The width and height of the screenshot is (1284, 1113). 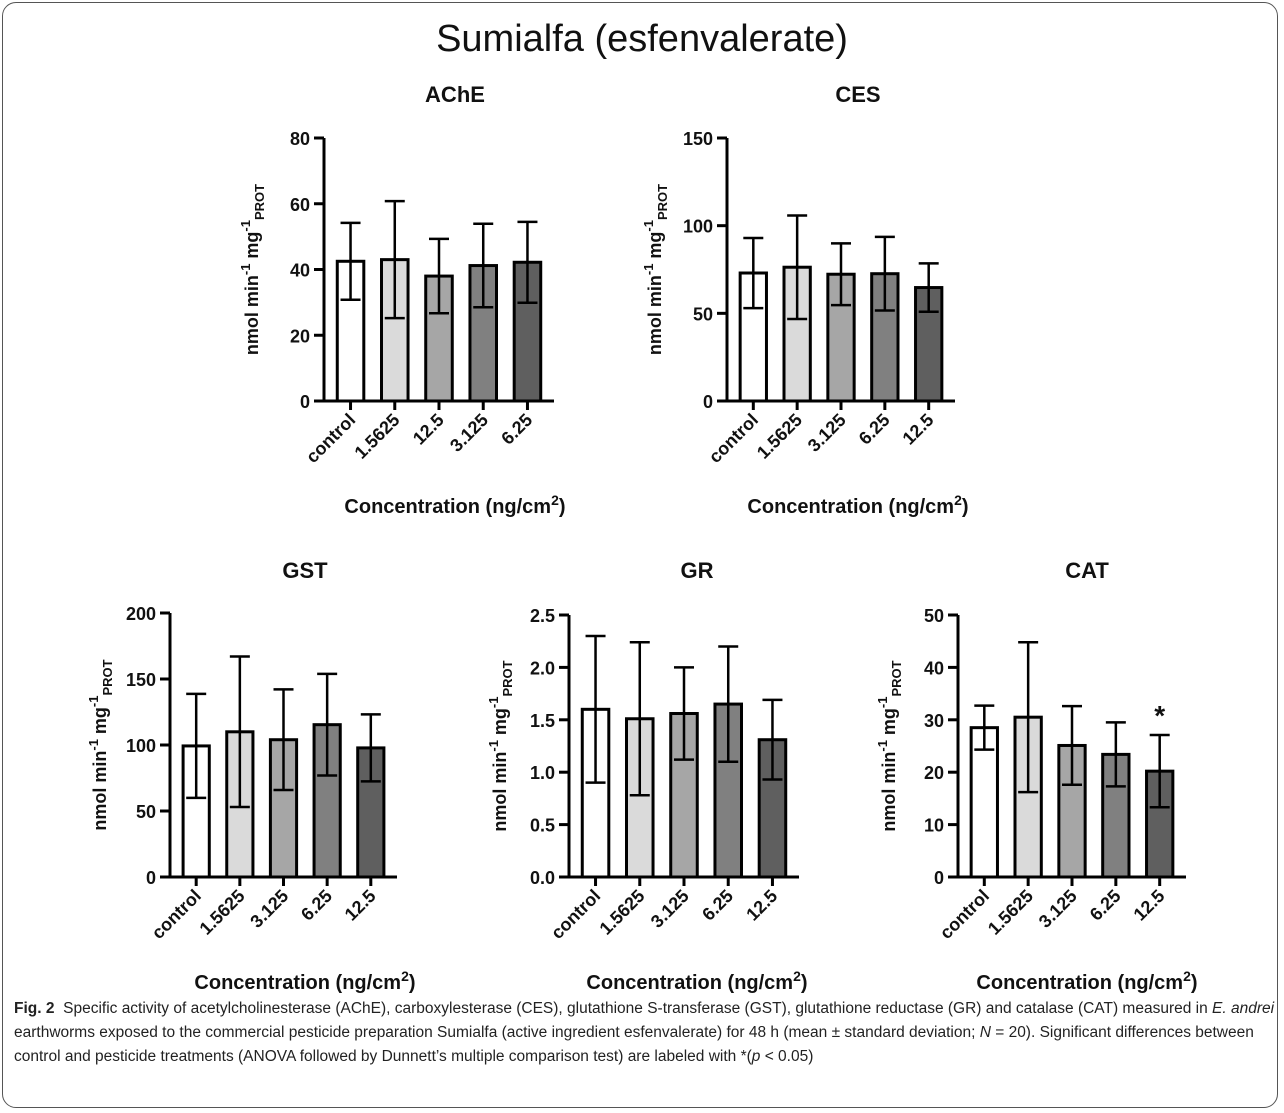 I want to click on y-tick-label: 1.5, so click(x=542, y=721).